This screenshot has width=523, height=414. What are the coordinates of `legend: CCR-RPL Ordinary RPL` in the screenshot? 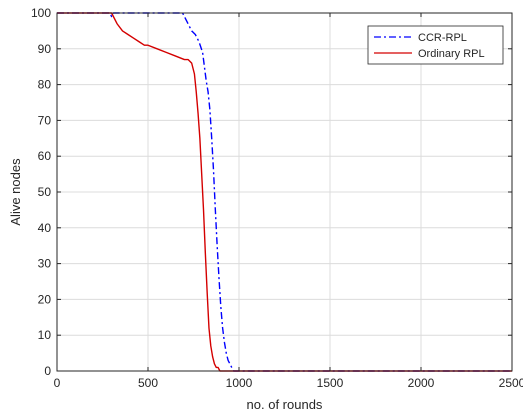 It's located at (435, 45).